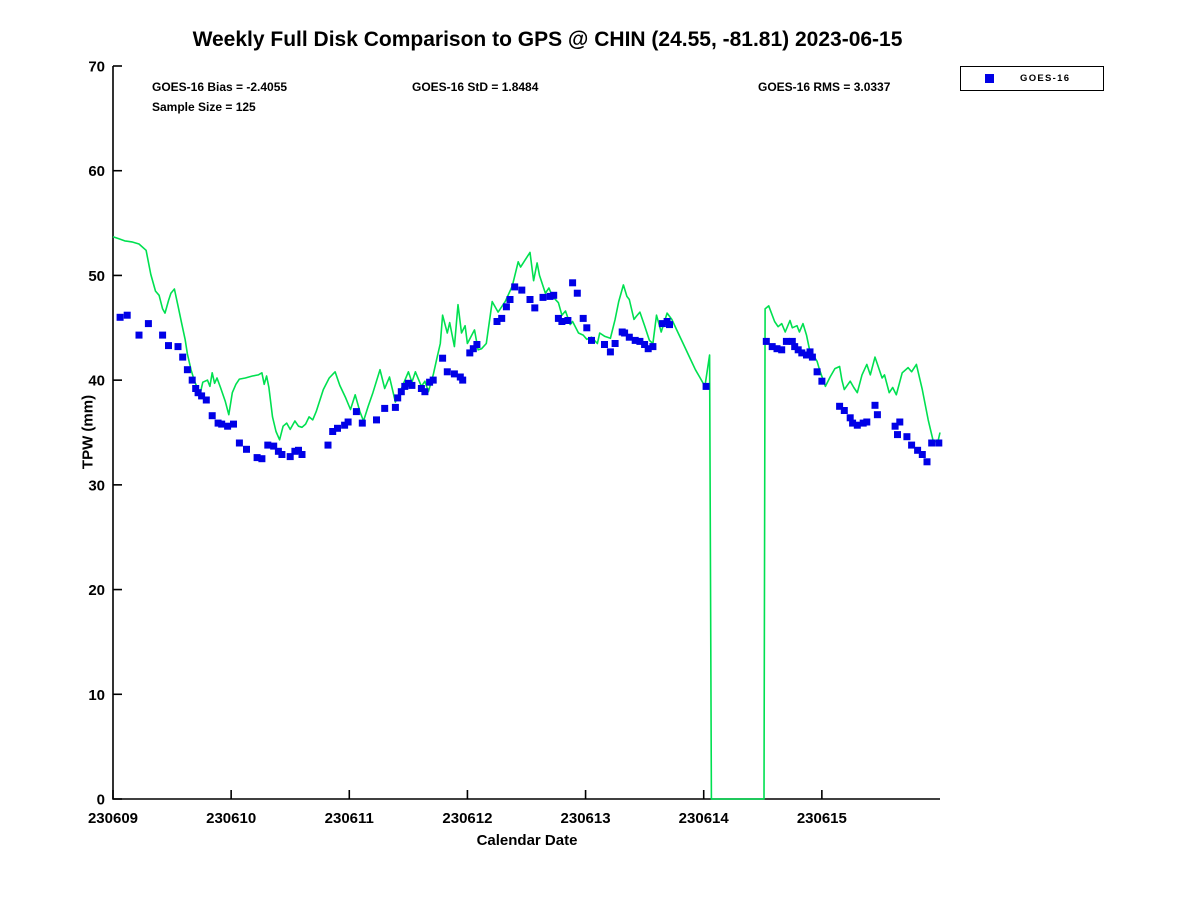  I want to click on x-tick-label: 230609, so click(113, 818).